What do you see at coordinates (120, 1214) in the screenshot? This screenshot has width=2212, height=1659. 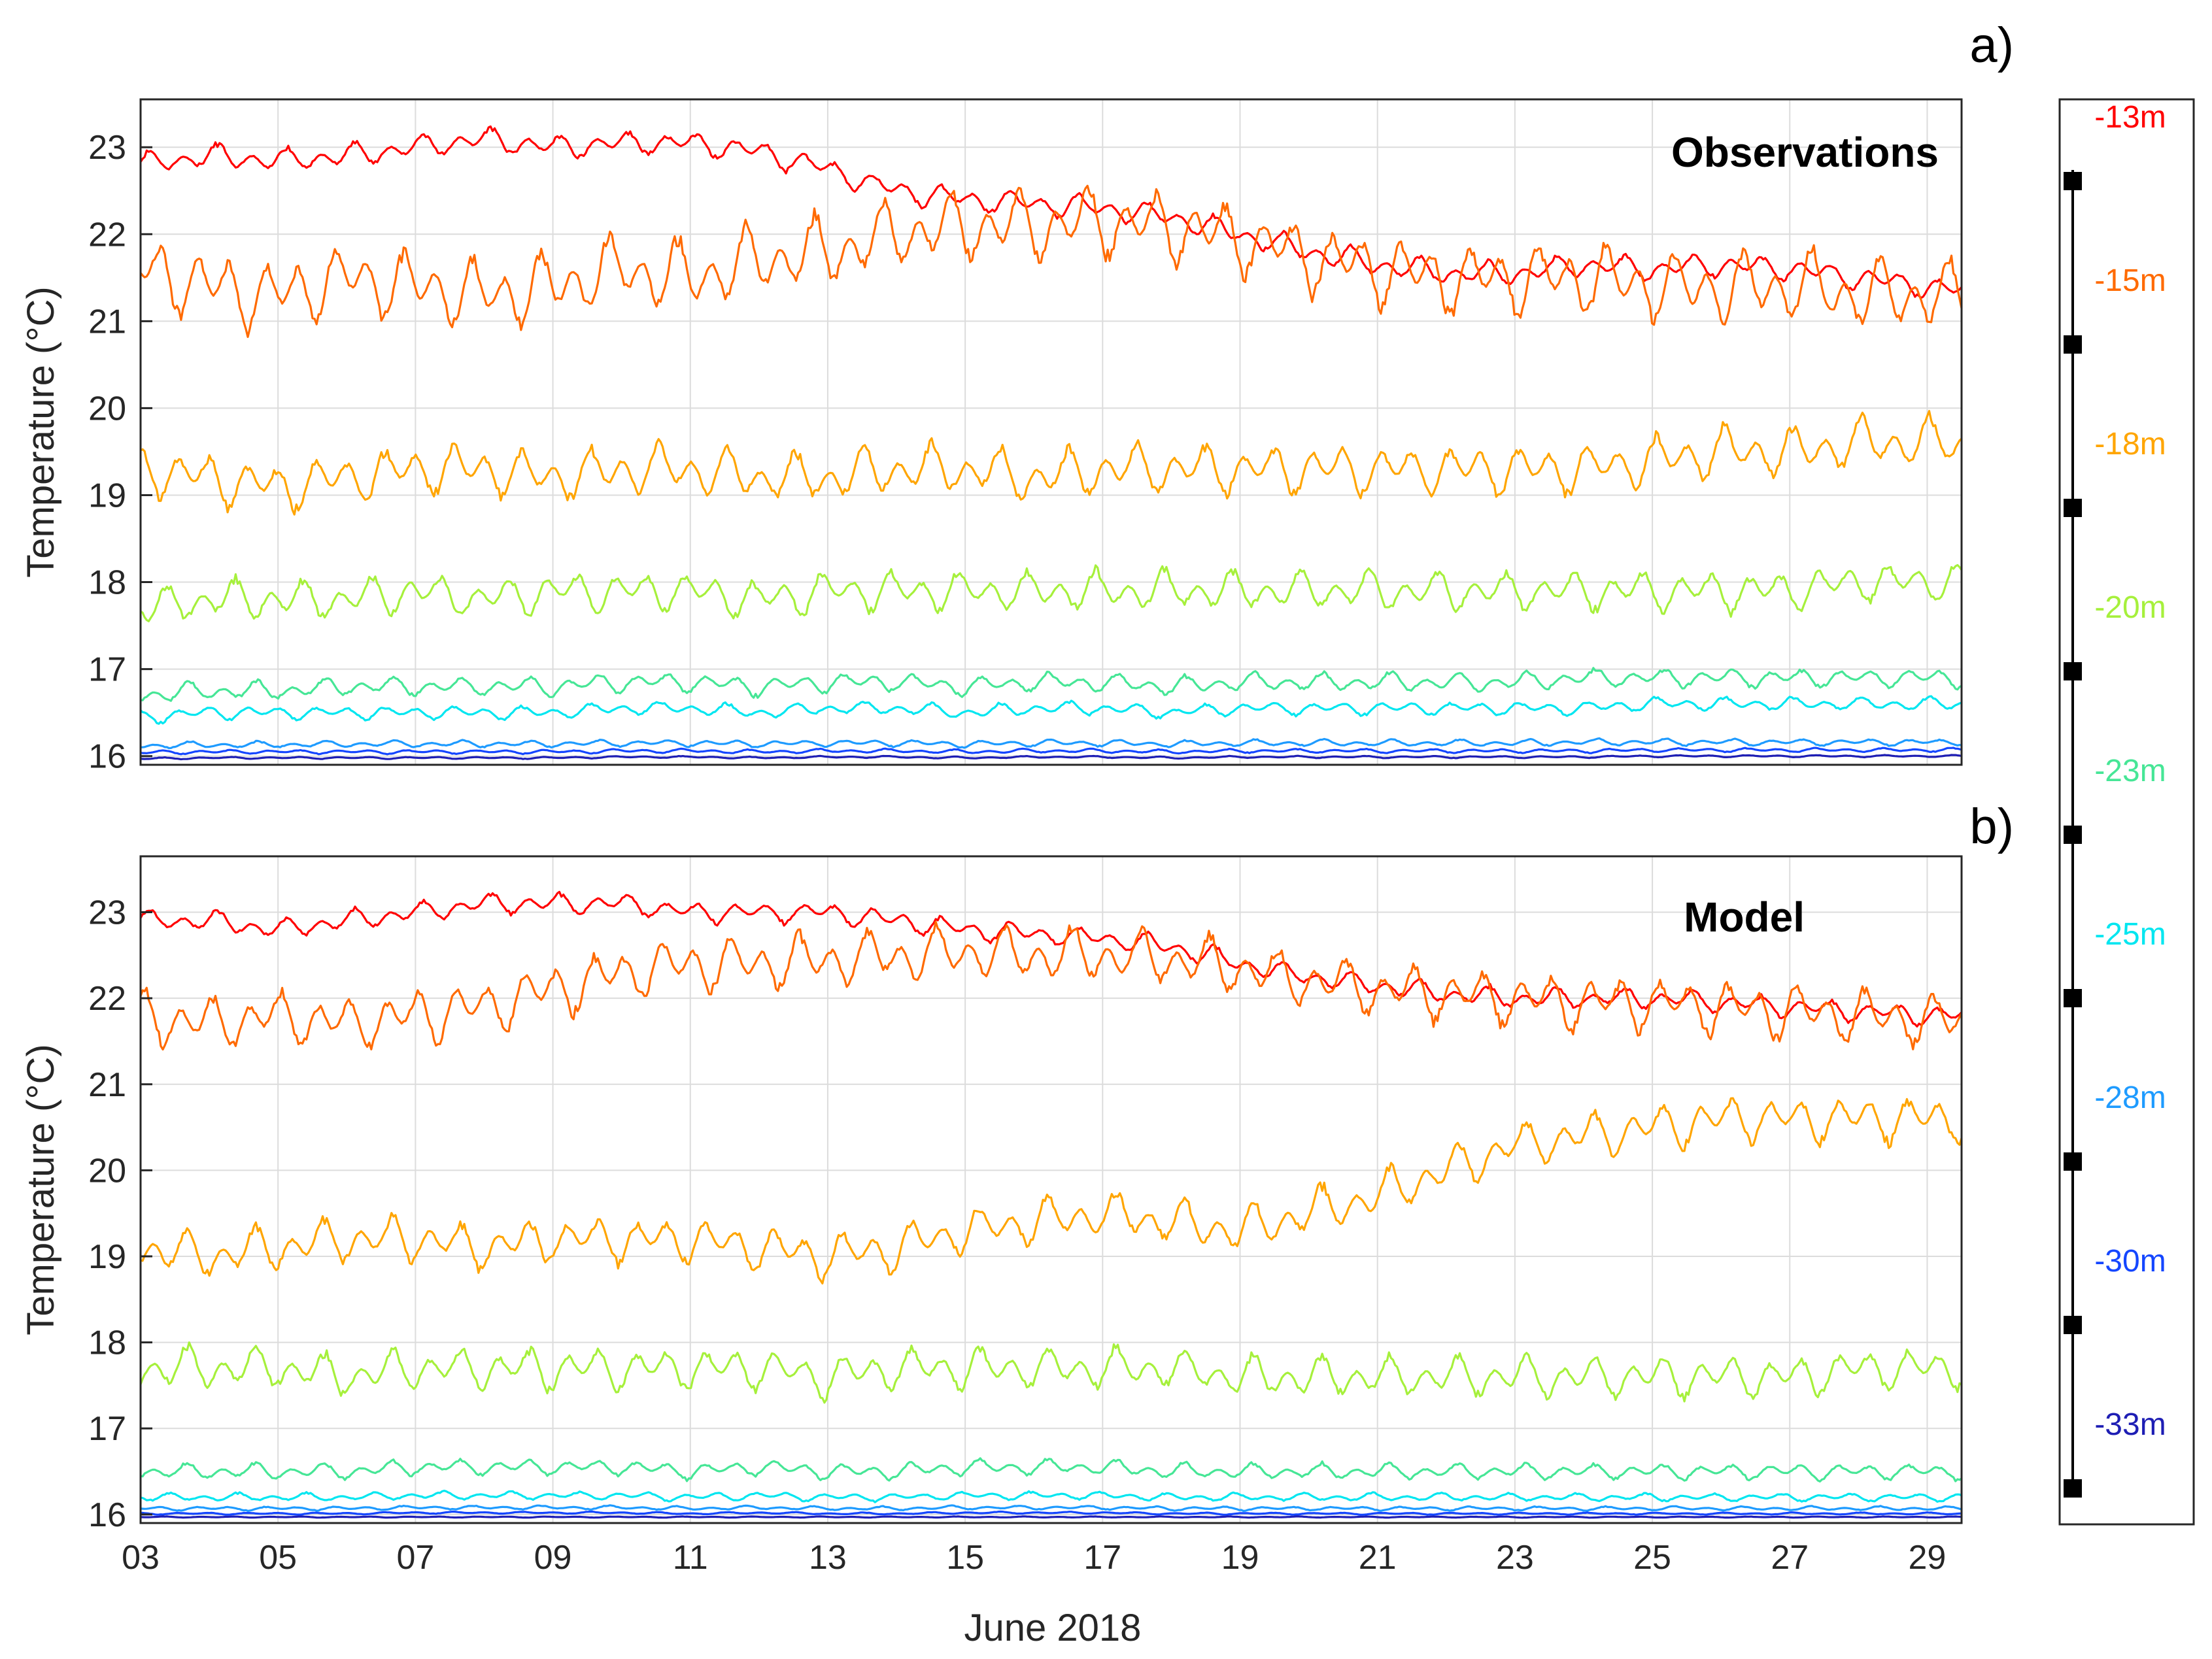 I see `y-tick-labels-b: 16 17 18 19 20 21 22 23` at bounding box center [120, 1214].